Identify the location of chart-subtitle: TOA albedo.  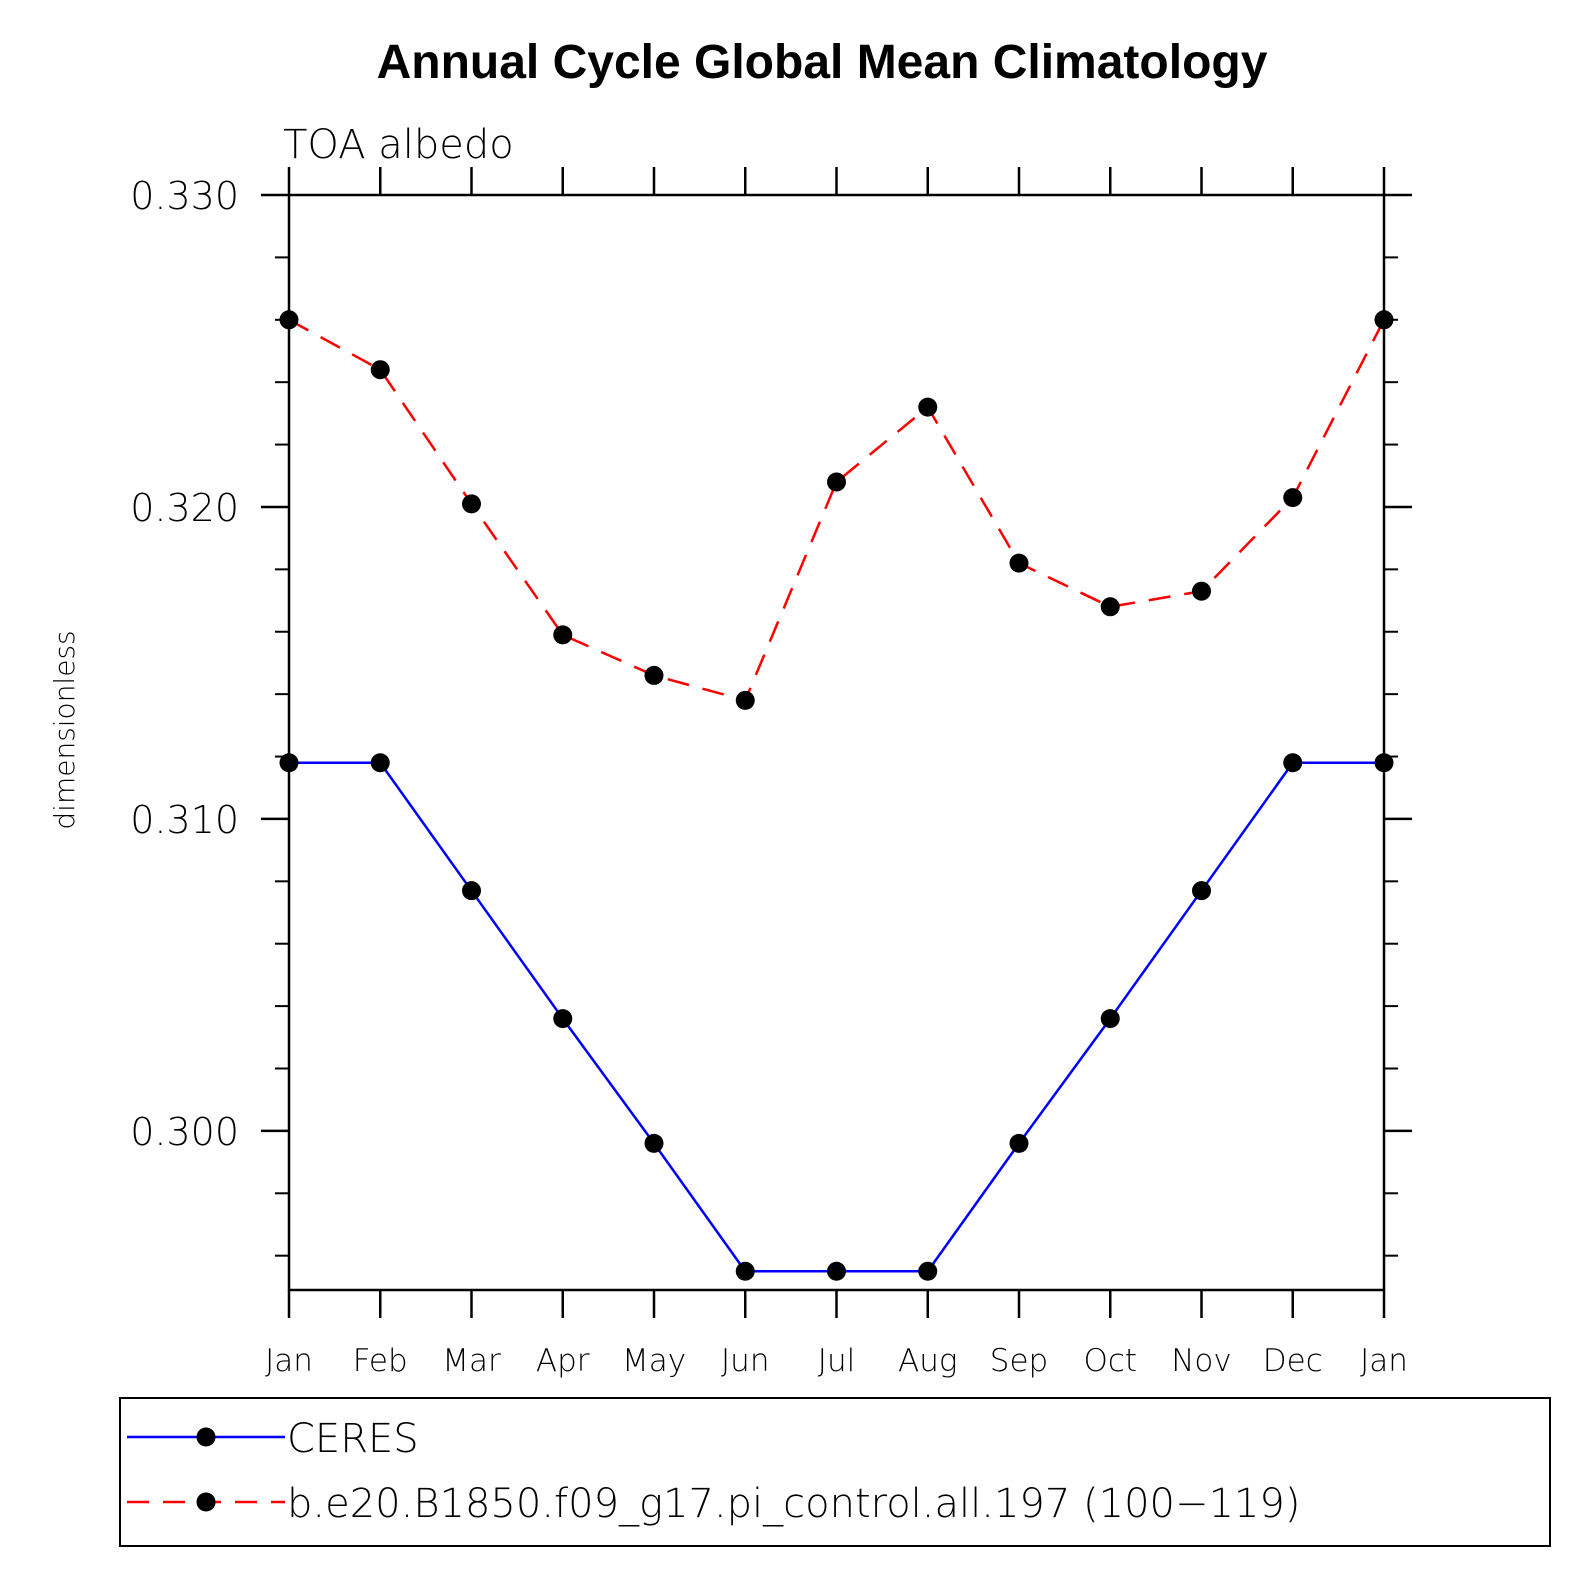
(398, 145).